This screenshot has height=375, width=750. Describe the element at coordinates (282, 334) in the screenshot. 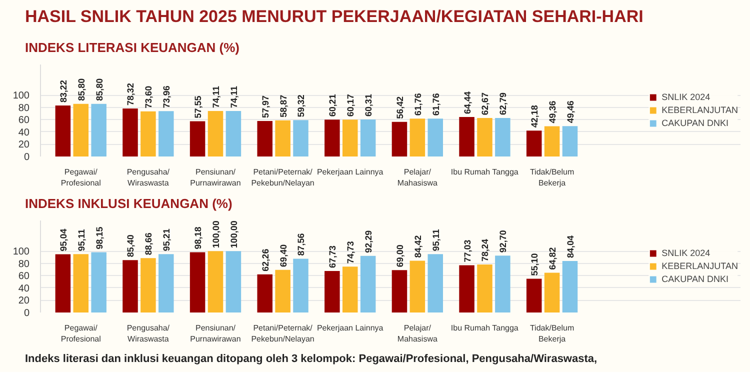

I see `x-tick-label: Petani/Peternak/ Pekebun/Nelayan` at that location.